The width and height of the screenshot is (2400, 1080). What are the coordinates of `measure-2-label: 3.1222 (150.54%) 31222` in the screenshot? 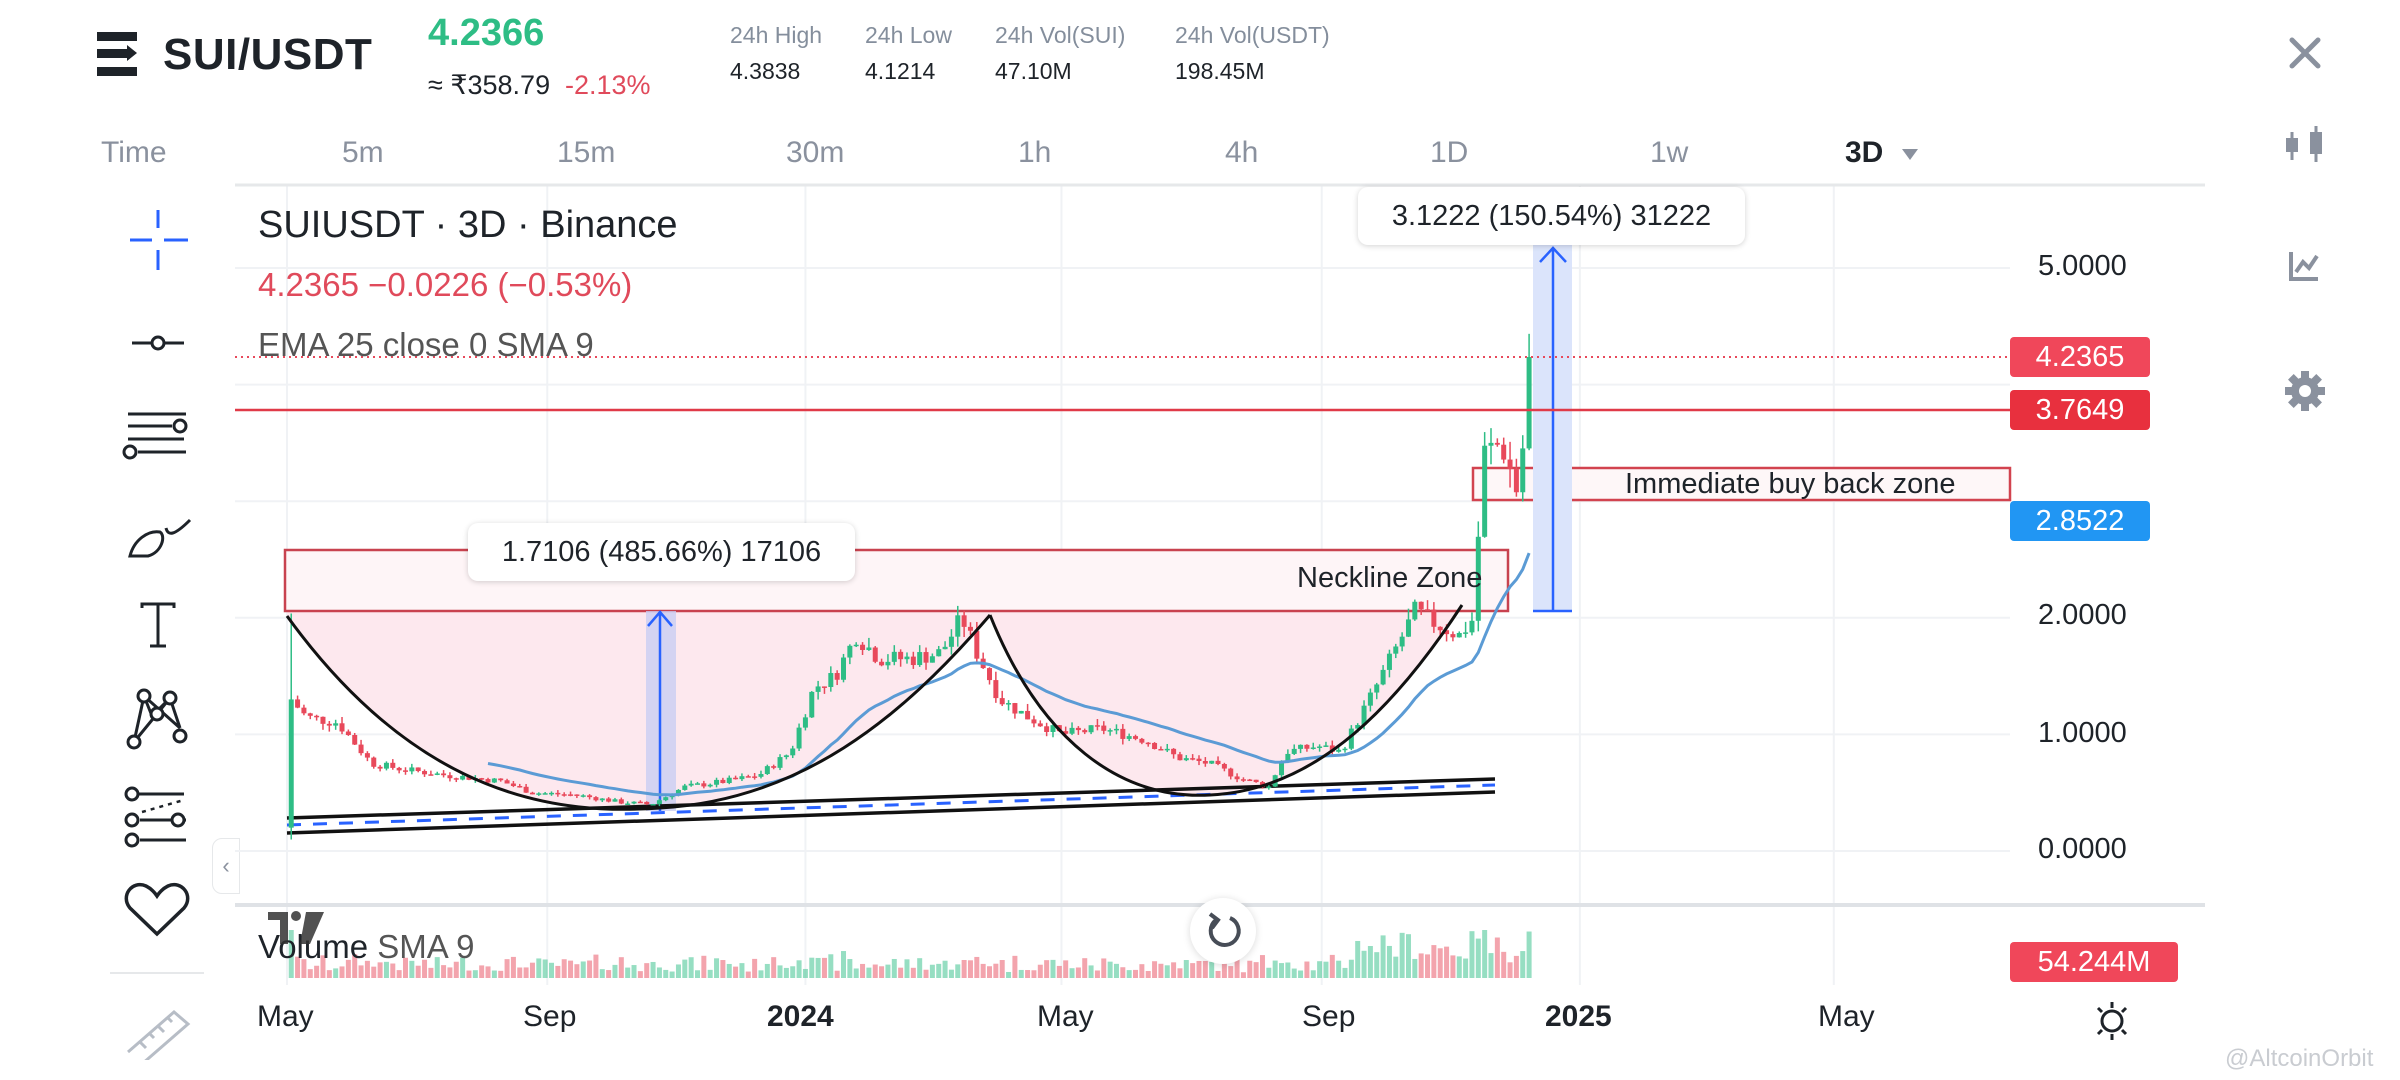 It's located at (1551, 216).